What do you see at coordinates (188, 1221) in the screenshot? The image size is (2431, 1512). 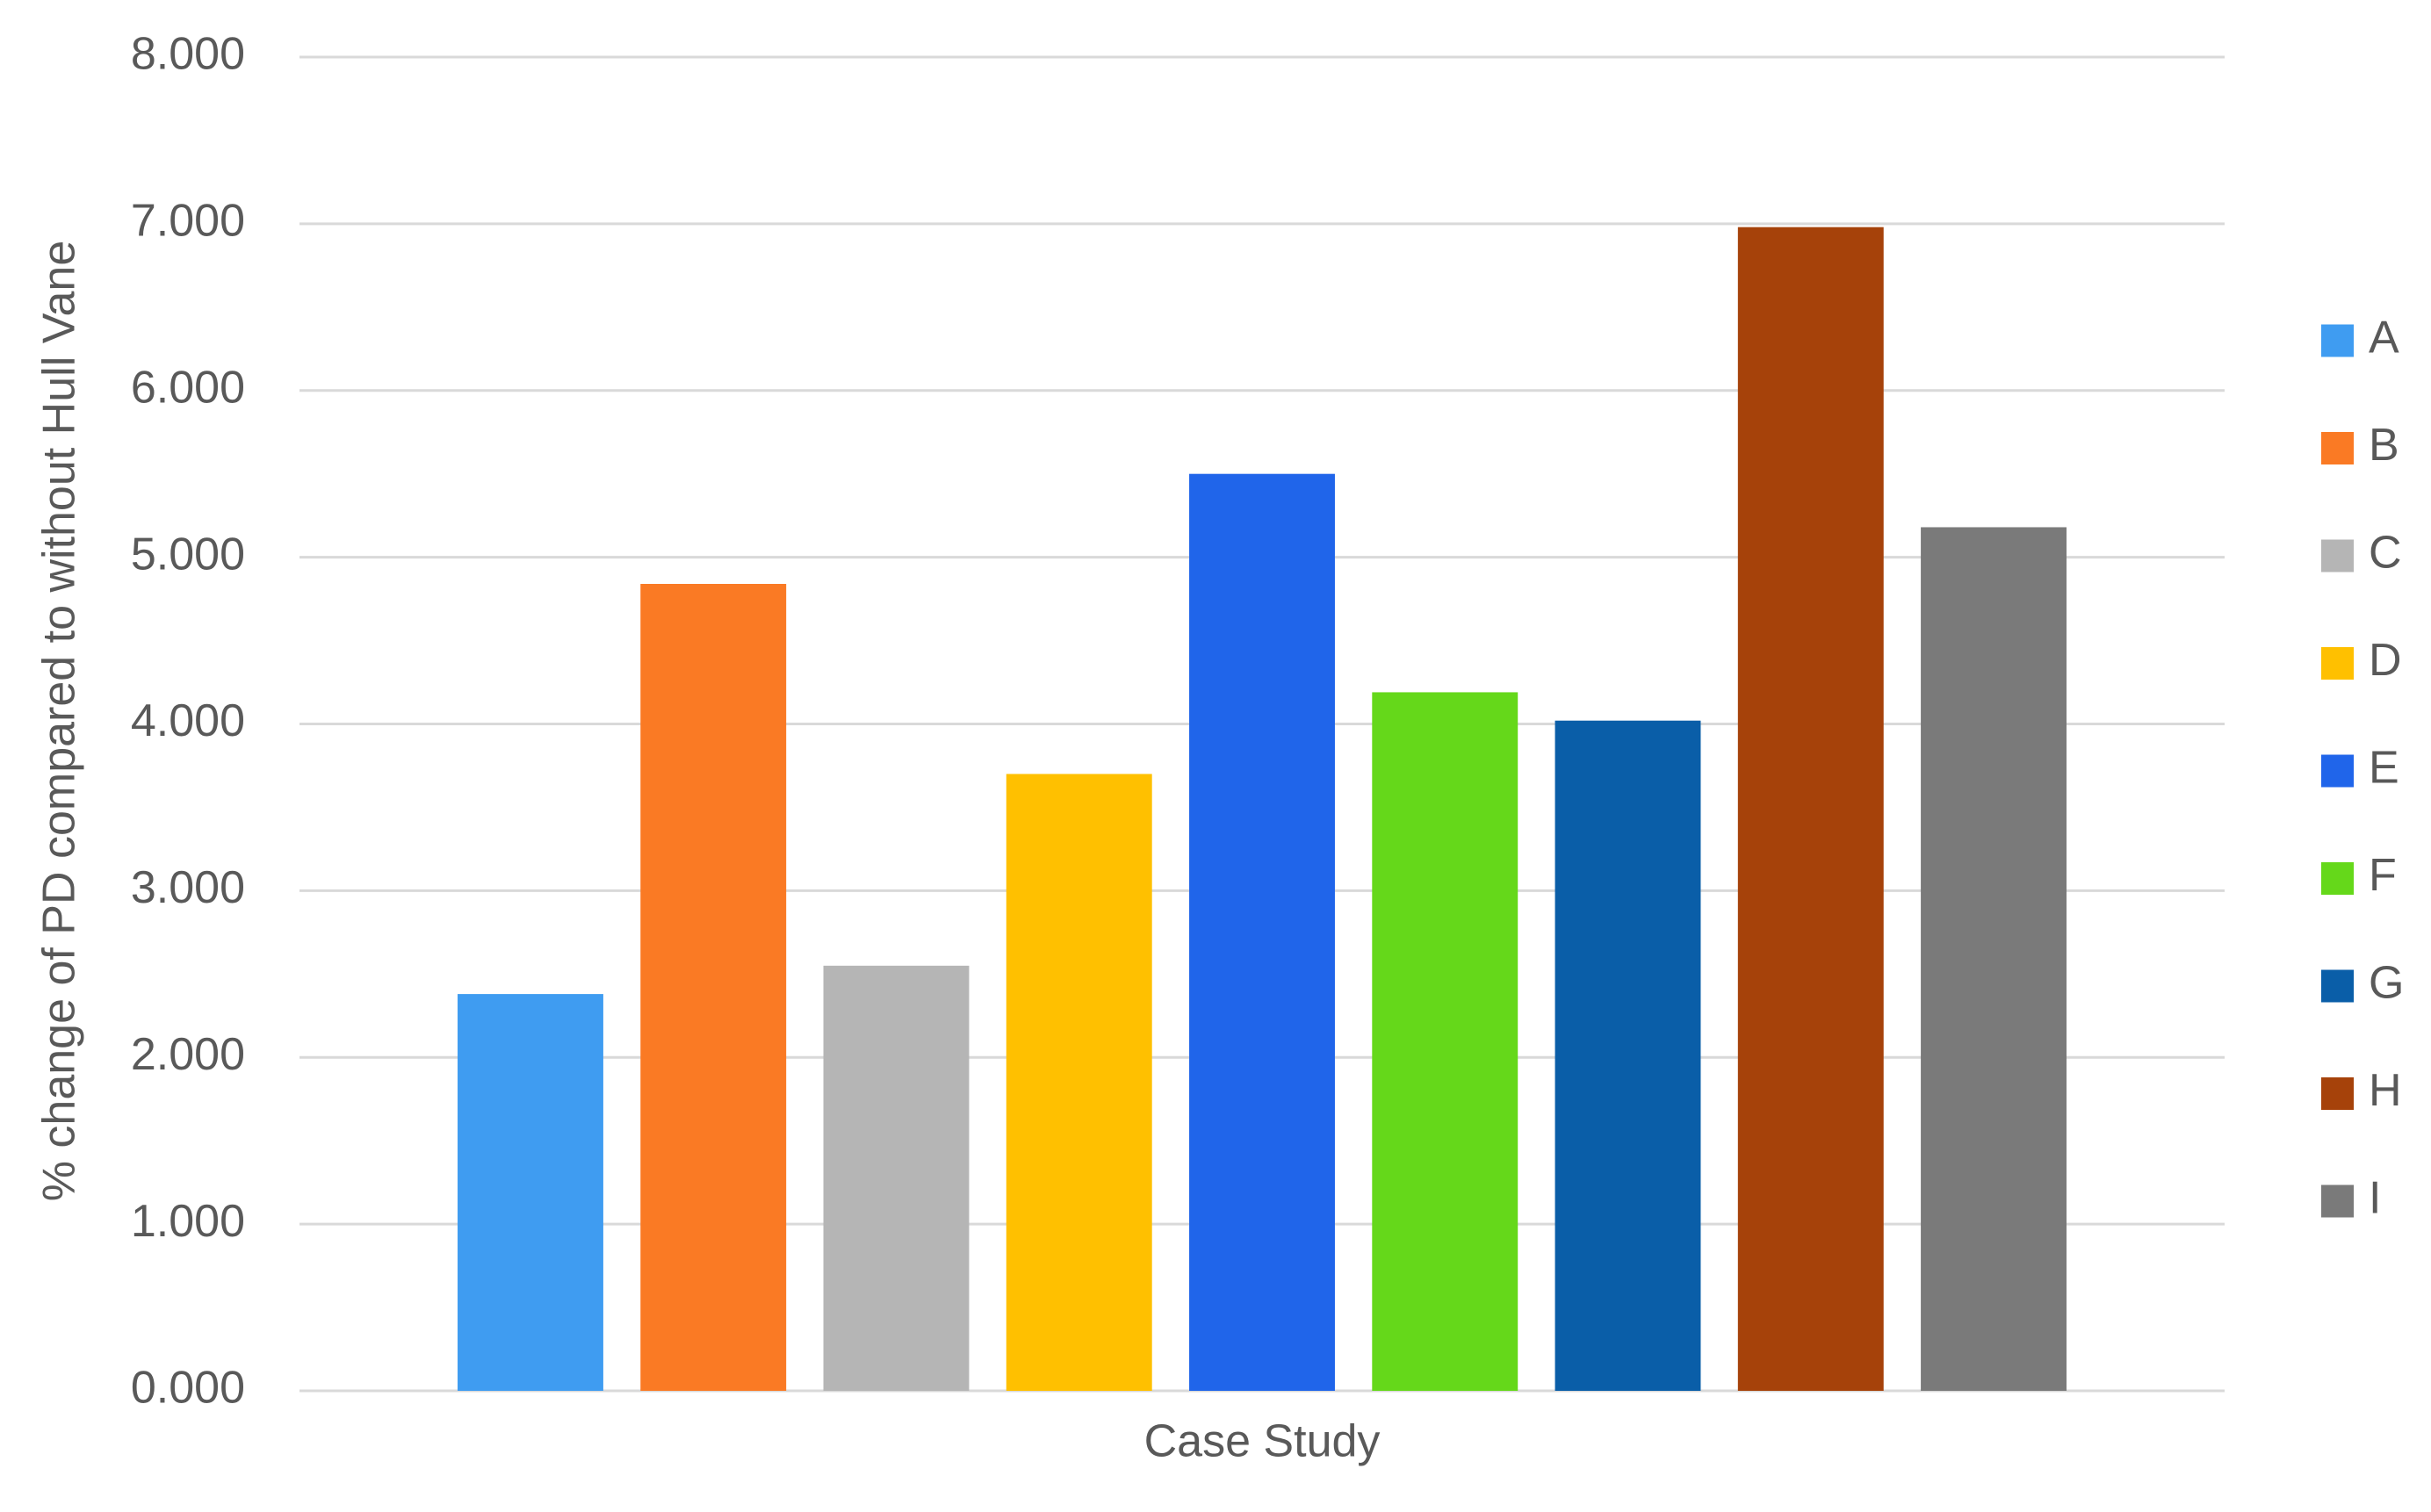 I see `y-tick-label: 1.000` at bounding box center [188, 1221].